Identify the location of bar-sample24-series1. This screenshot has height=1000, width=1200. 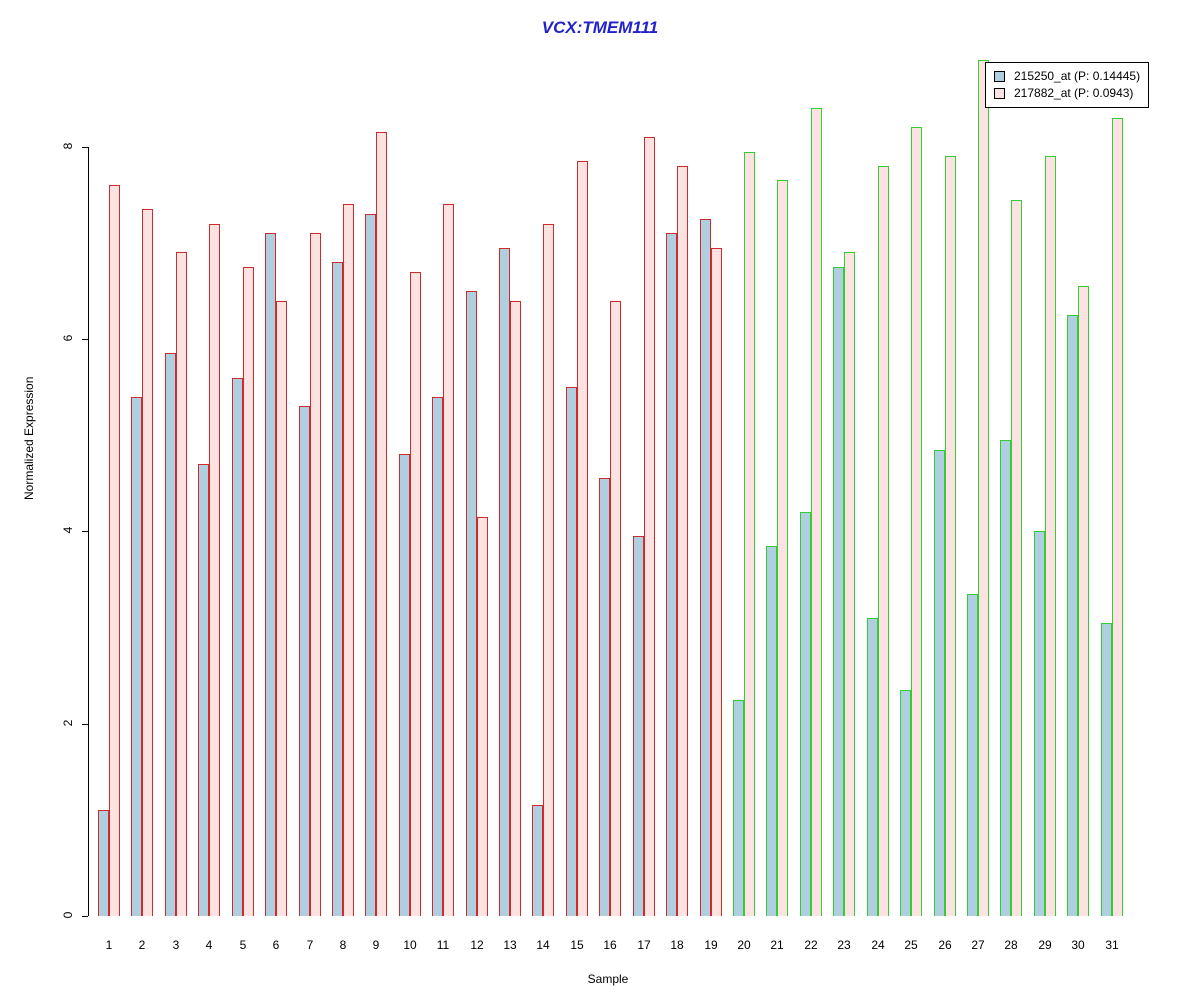
(872, 767).